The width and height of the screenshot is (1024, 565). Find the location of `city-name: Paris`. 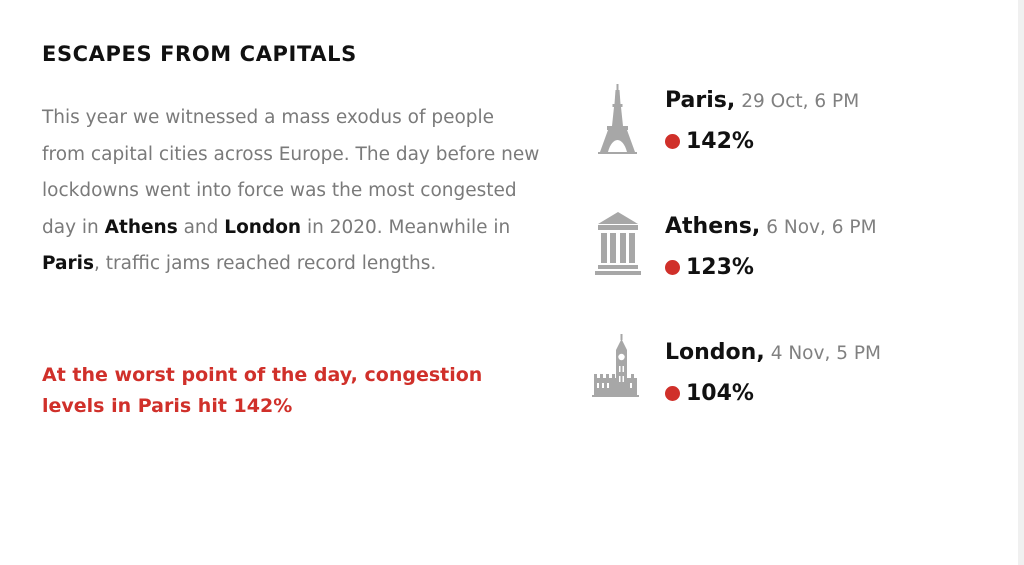

city-name: Paris is located at coordinates (696, 100).